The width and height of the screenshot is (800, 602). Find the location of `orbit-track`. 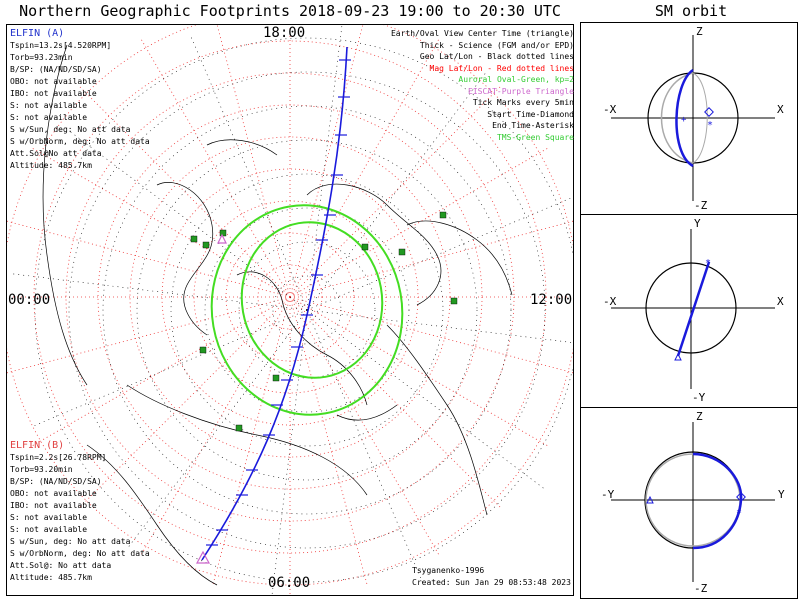

orbit-track is located at coordinates (684, 118).